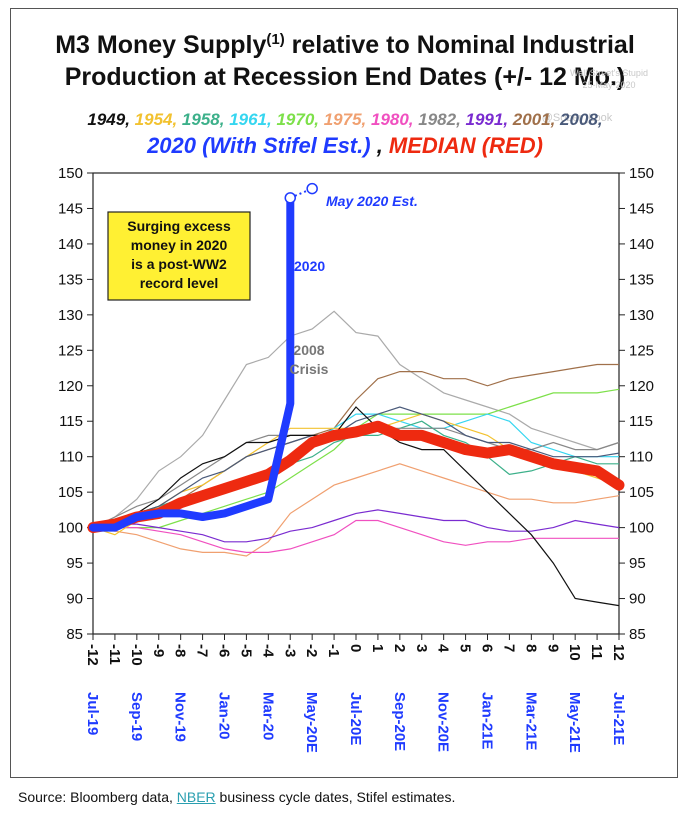 The width and height of the screenshot is (690, 818). What do you see at coordinates (92, 713) in the screenshot?
I see `x-date-label: Jul-19` at bounding box center [92, 713].